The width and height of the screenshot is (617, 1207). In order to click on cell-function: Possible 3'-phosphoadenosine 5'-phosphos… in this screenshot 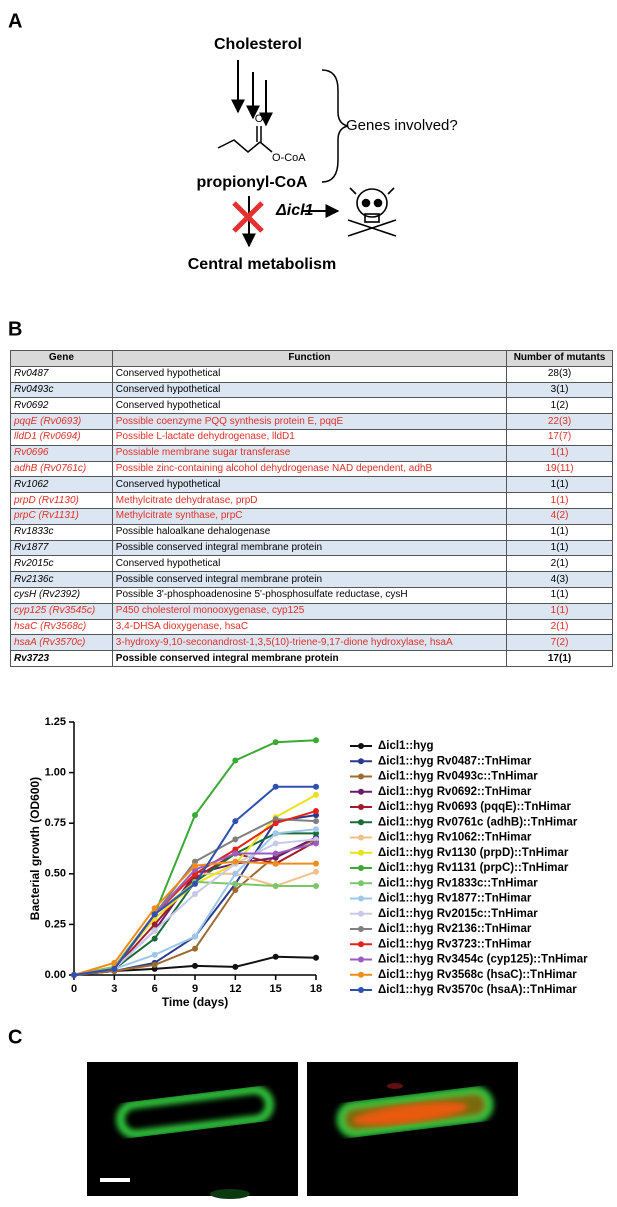, I will do `click(309, 595)`.